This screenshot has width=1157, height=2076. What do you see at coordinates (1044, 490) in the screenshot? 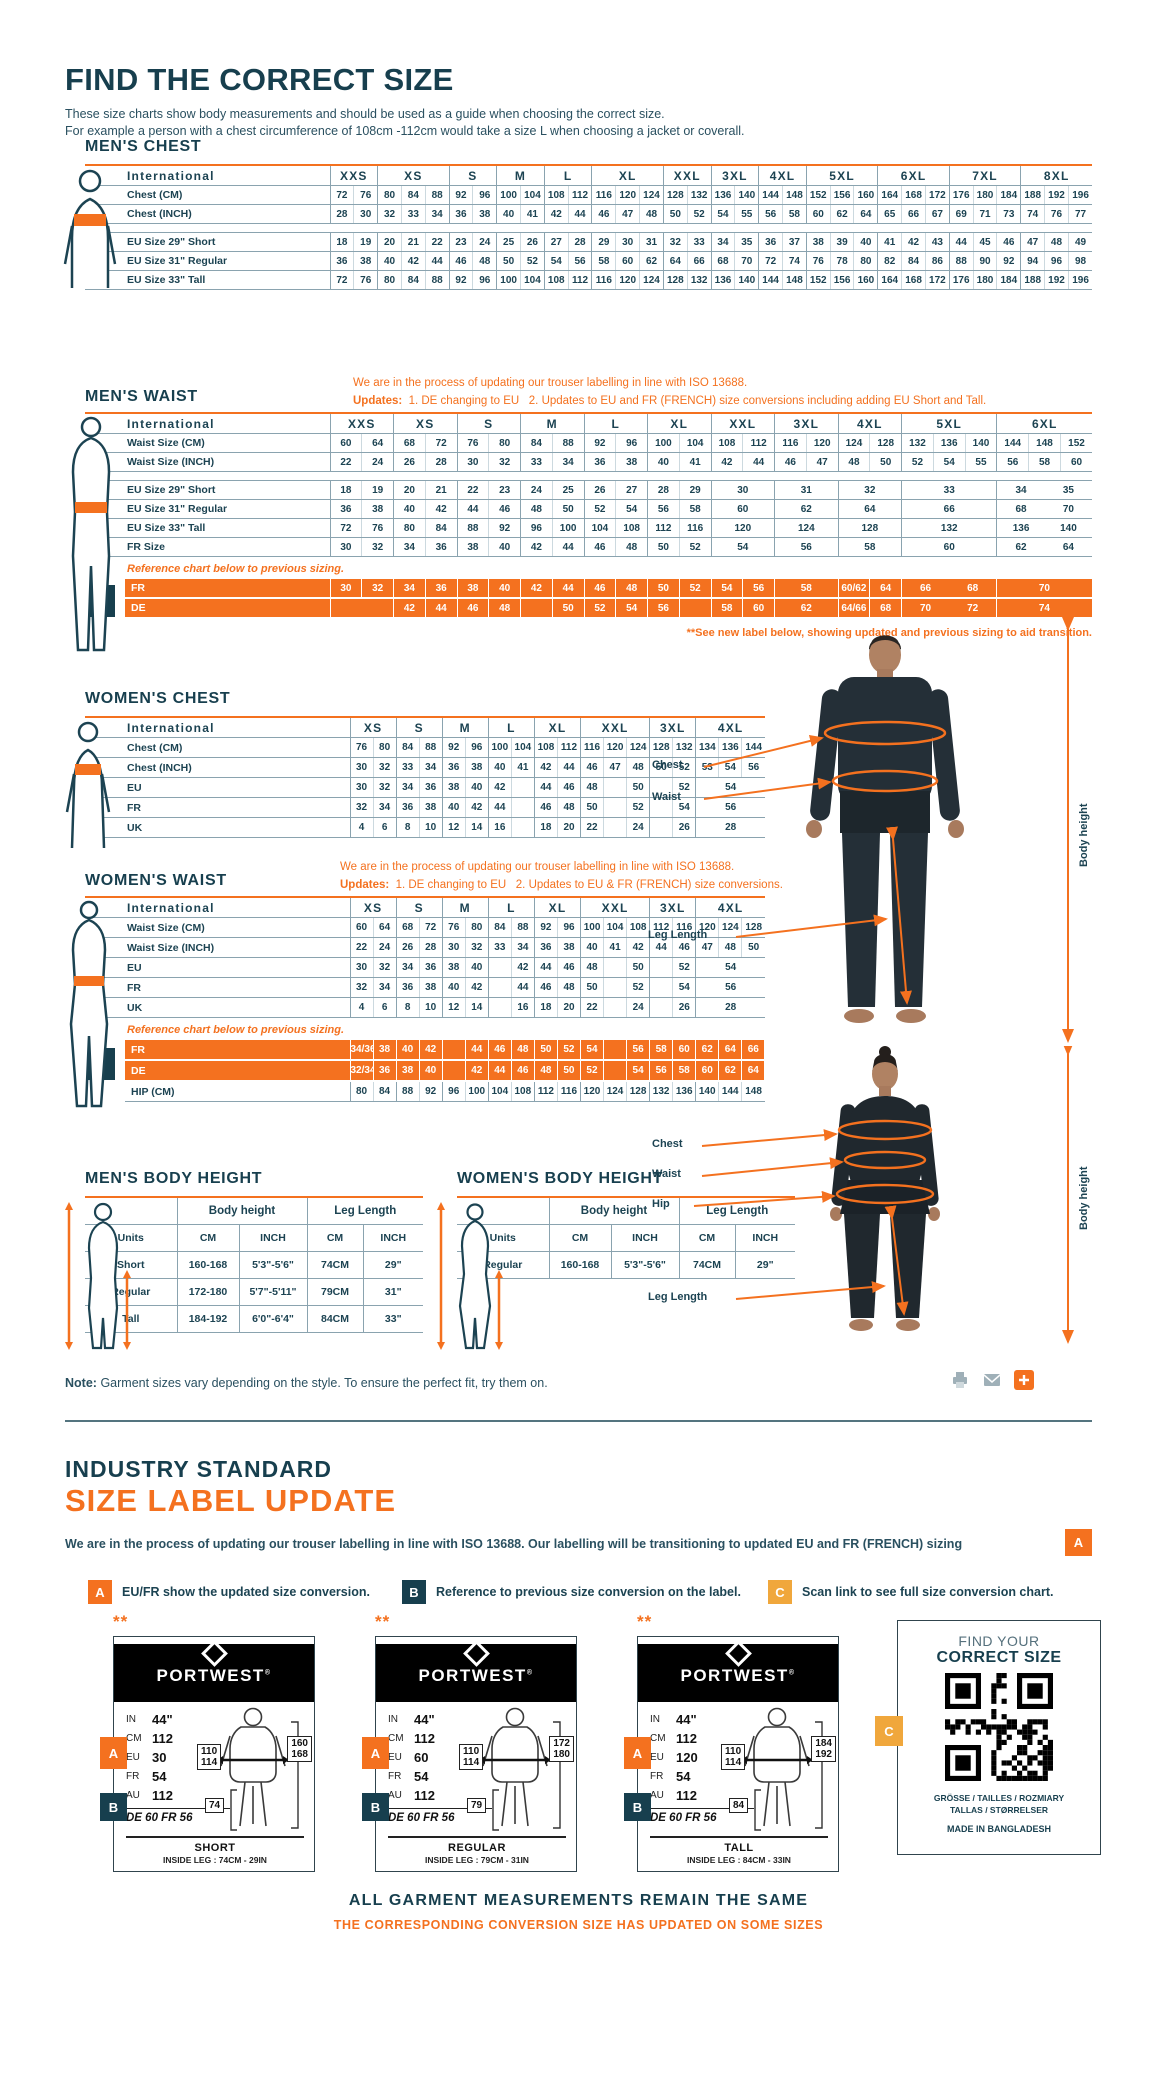
I see `table-cell: 34 35` at bounding box center [1044, 490].